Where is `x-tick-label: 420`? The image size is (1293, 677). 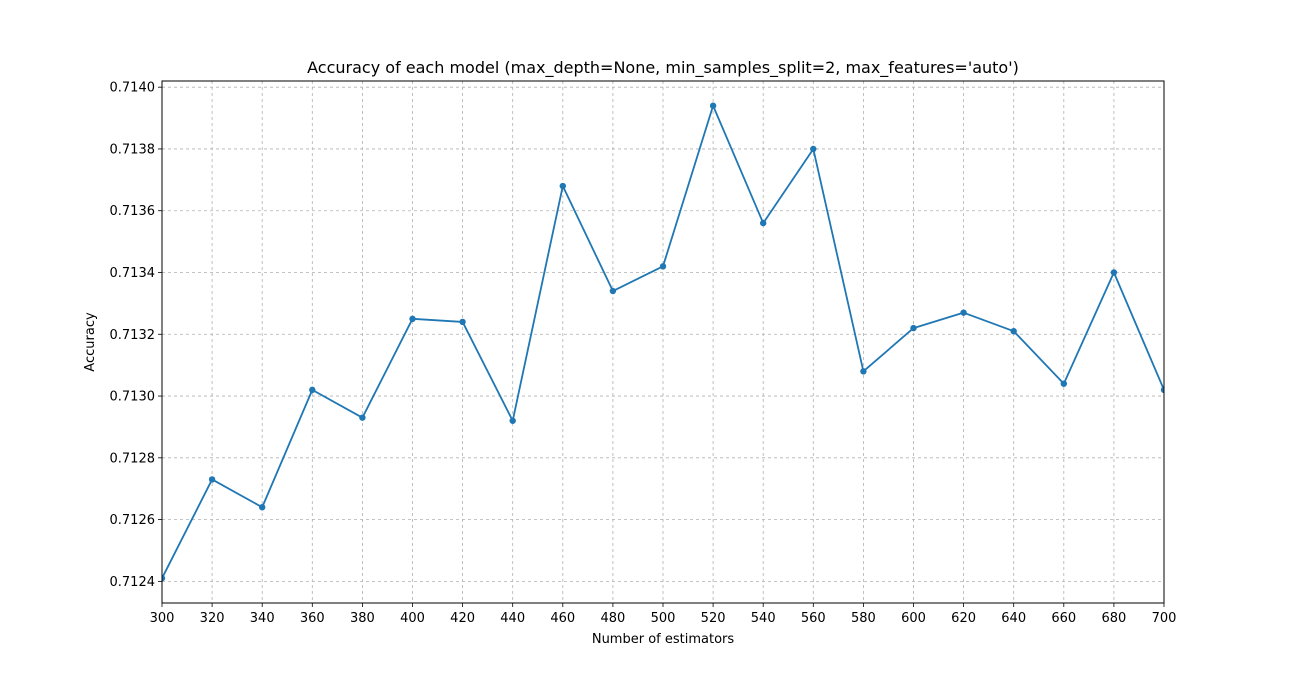
x-tick-label: 420 is located at coordinates (462, 618).